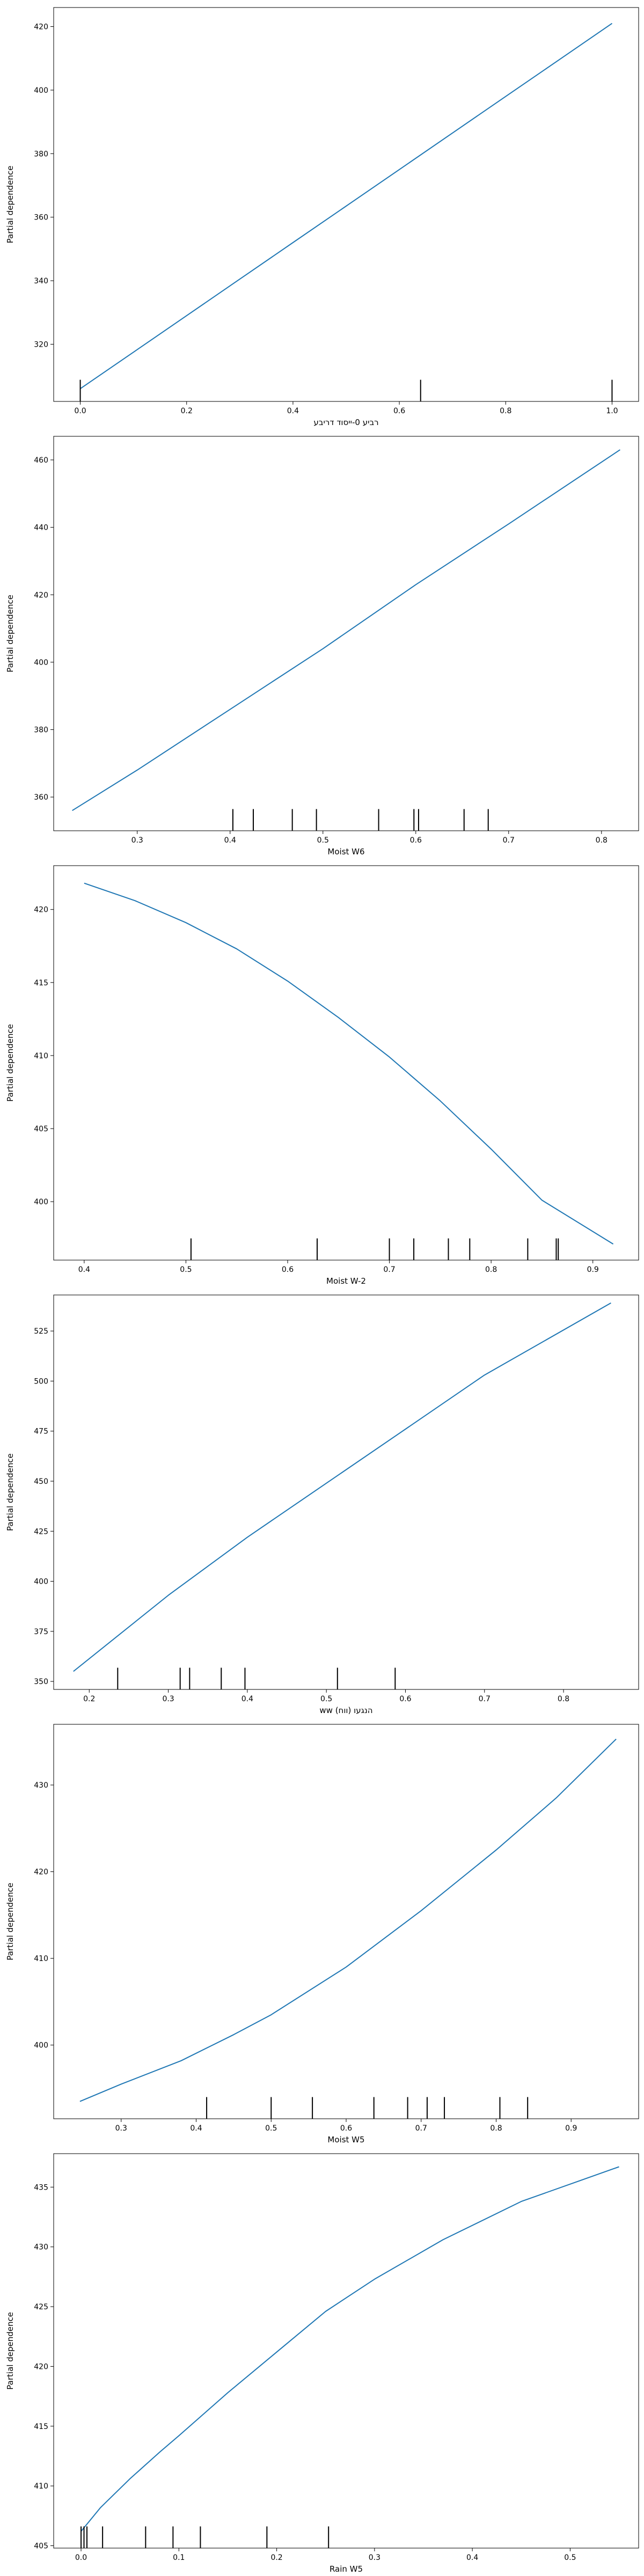  I want to click on y-tick-label: 375, so click(41, 1632).